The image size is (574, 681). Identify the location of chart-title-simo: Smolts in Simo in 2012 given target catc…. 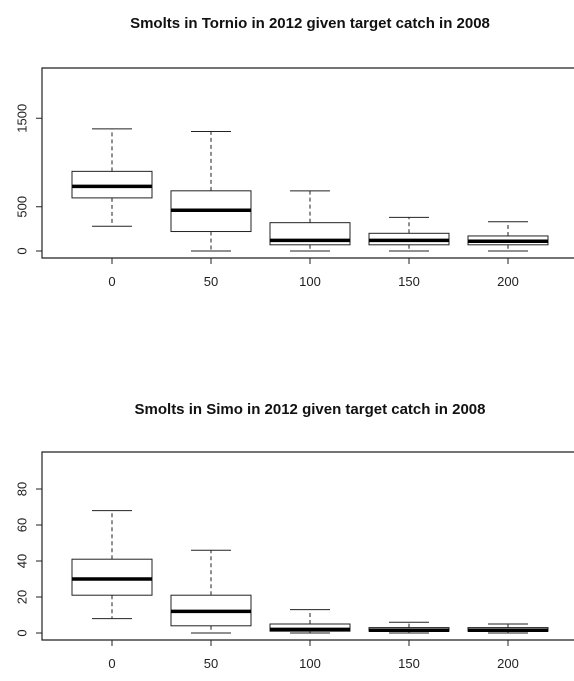
(310, 409).